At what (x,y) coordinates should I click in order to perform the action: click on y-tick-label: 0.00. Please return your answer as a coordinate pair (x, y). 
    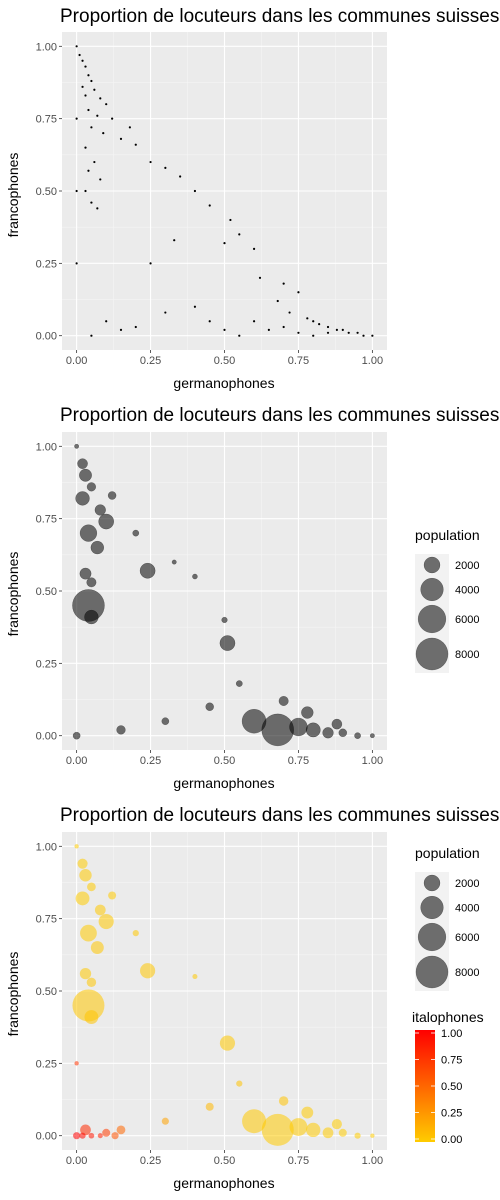
    Looking at the image, I should click on (46, 1137).